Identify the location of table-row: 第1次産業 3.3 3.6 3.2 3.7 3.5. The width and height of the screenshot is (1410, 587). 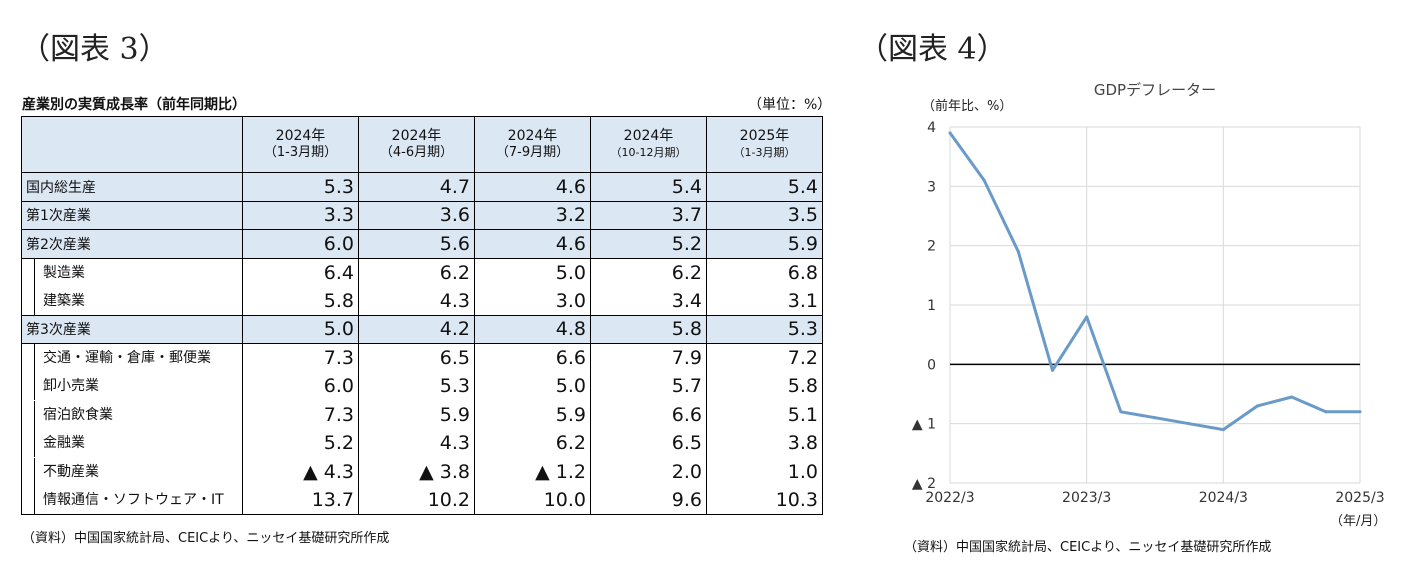
(422, 215).